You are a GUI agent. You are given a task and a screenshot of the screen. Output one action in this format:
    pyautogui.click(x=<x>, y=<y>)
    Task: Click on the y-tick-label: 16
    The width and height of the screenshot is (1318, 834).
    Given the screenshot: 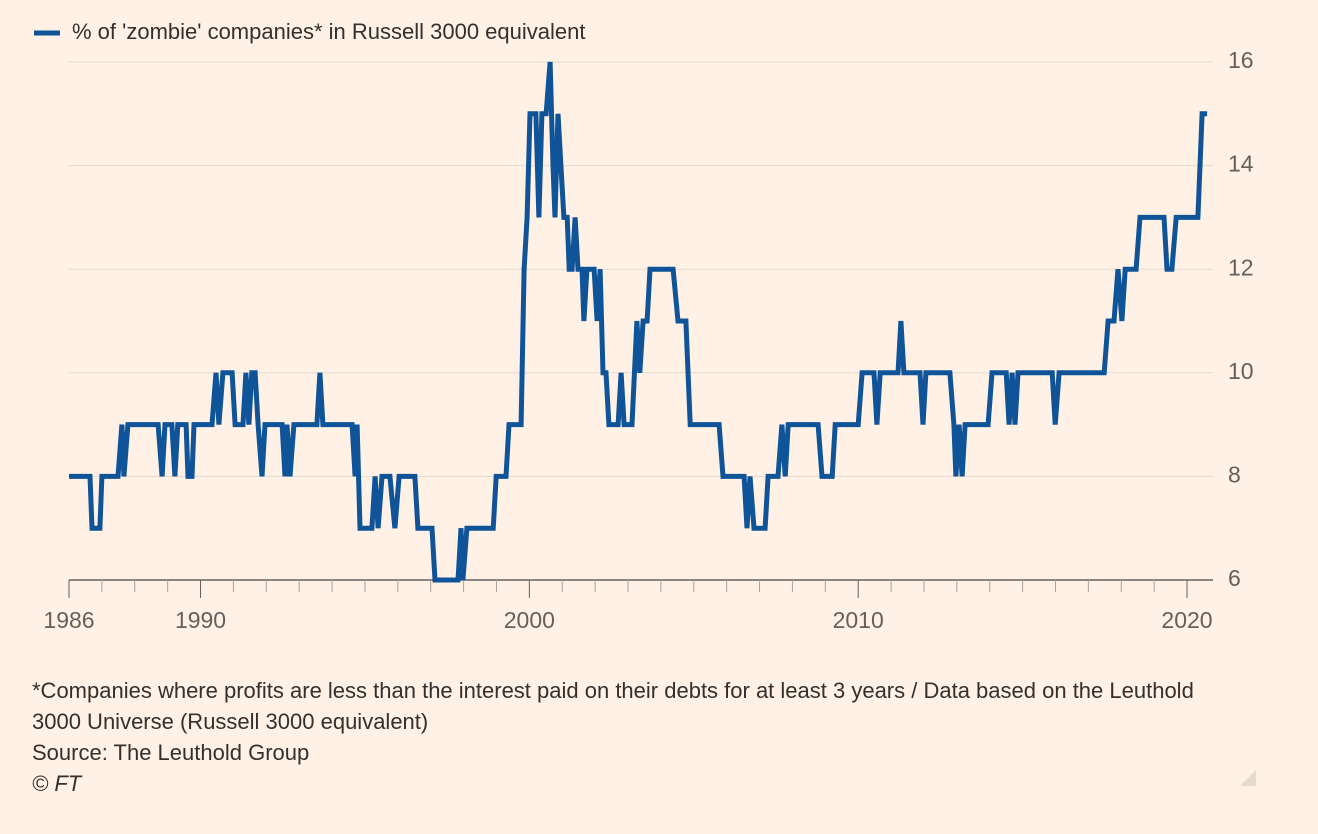 What is the action you would take?
    pyautogui.click(x=1241, y=60)
    